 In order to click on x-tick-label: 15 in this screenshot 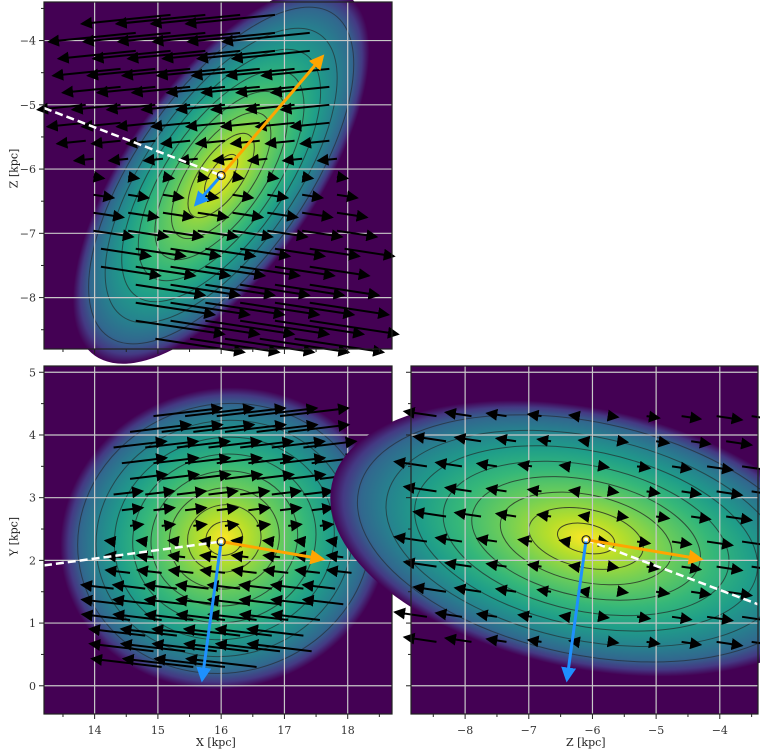, I will do `click(158, 730)`.